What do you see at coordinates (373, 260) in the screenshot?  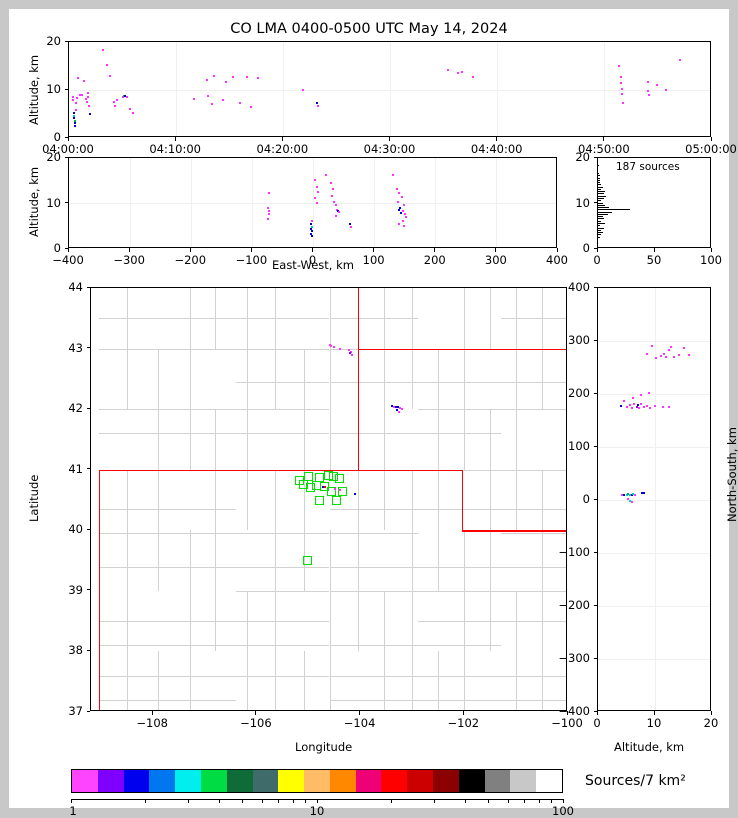 I see `x-tick-label: 100` at bounding box center [373, 260].